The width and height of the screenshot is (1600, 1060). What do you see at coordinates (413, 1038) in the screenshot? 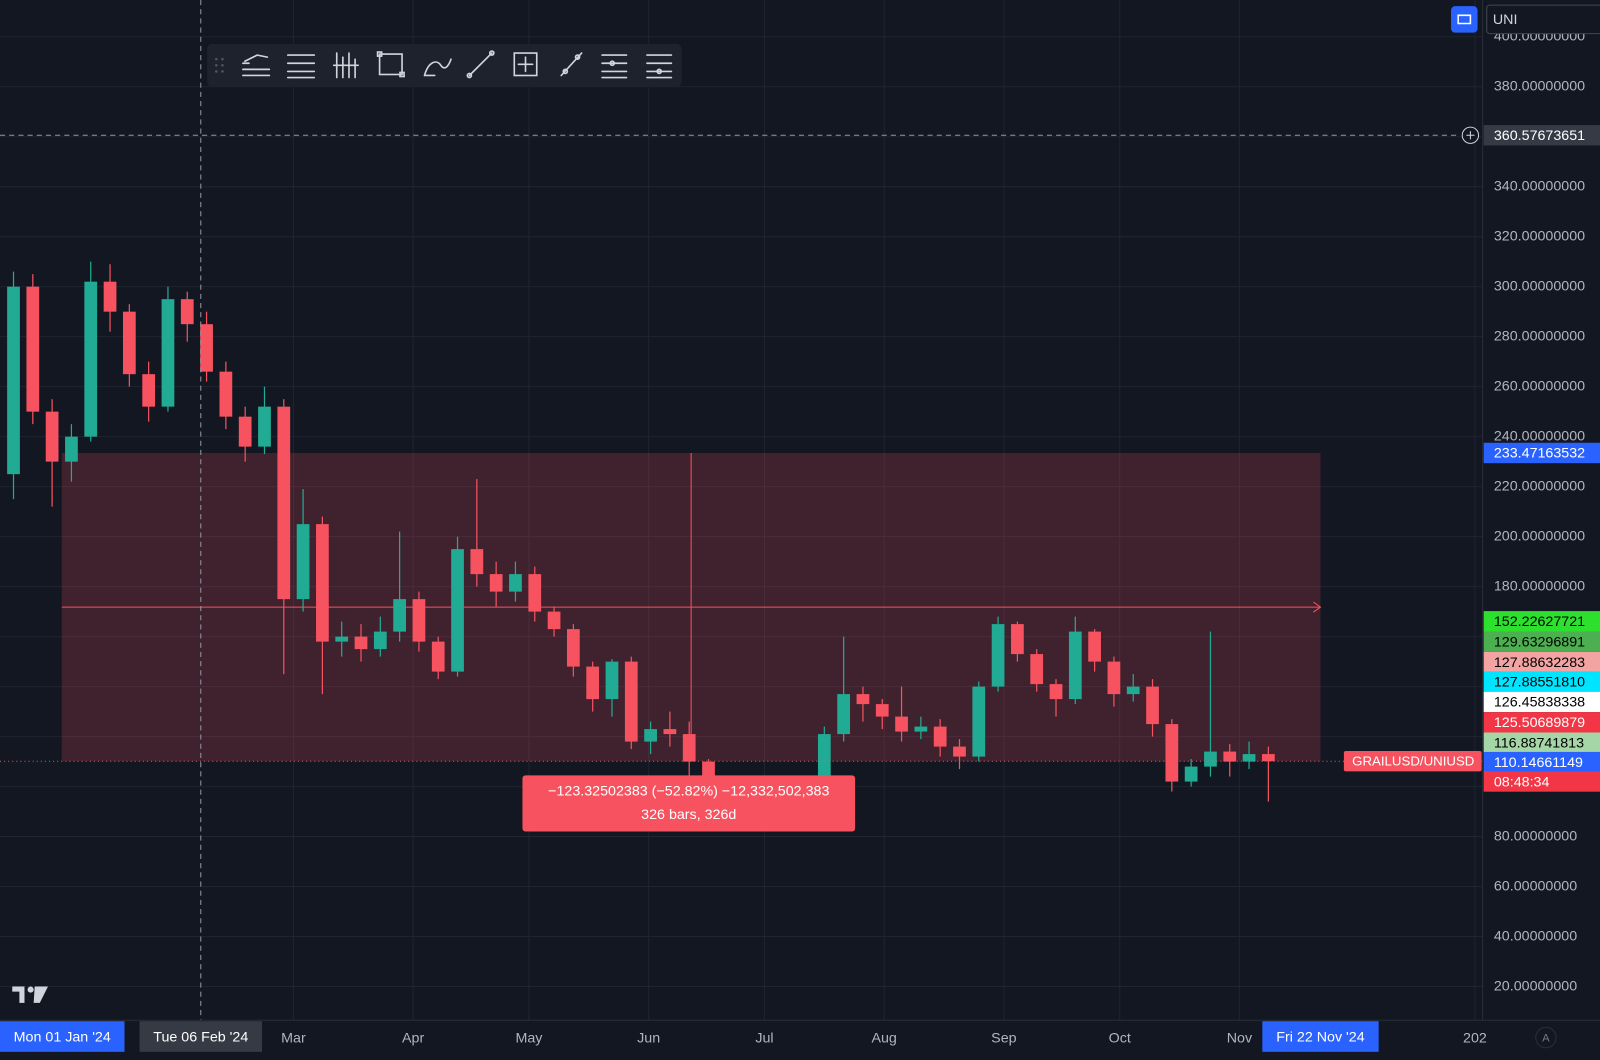
I see `x-tick-label: Apr` at bounding box center [413, 1038].